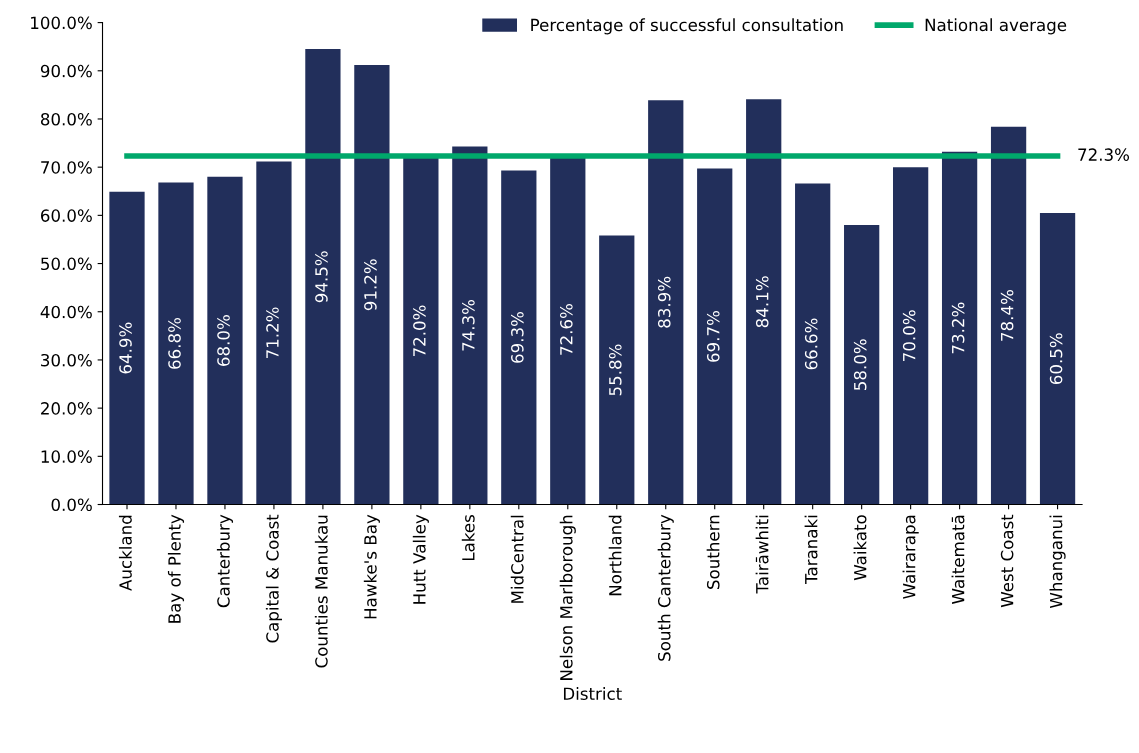 Image resolution: width=1139 pixels, height=753 pixels. Describe the element at coordinates (1104, 154) in the screenshot. I see `annotation: 72.3%` at that location.